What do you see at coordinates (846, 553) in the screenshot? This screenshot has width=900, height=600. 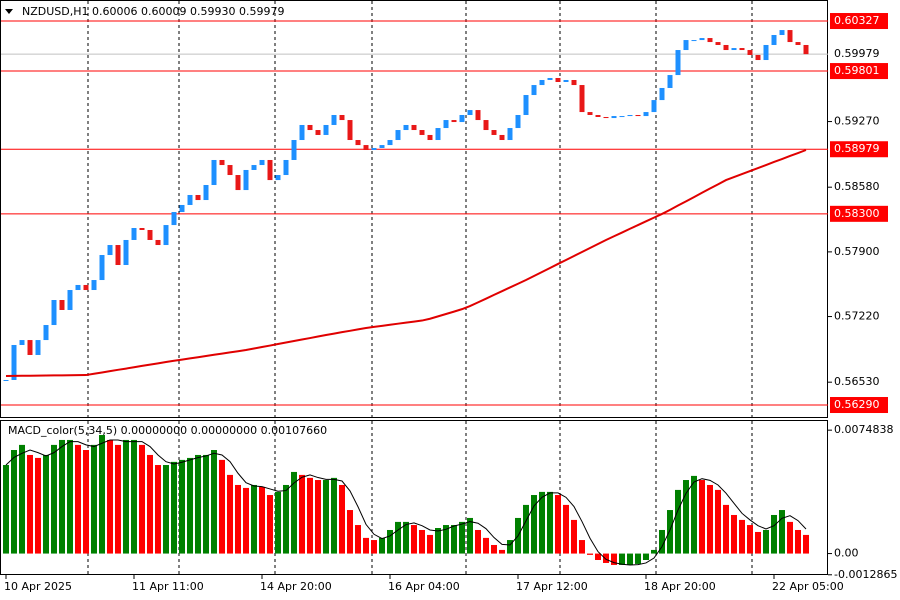 I see `y-tick-label: 0.00` at bounding box center [846, 553].